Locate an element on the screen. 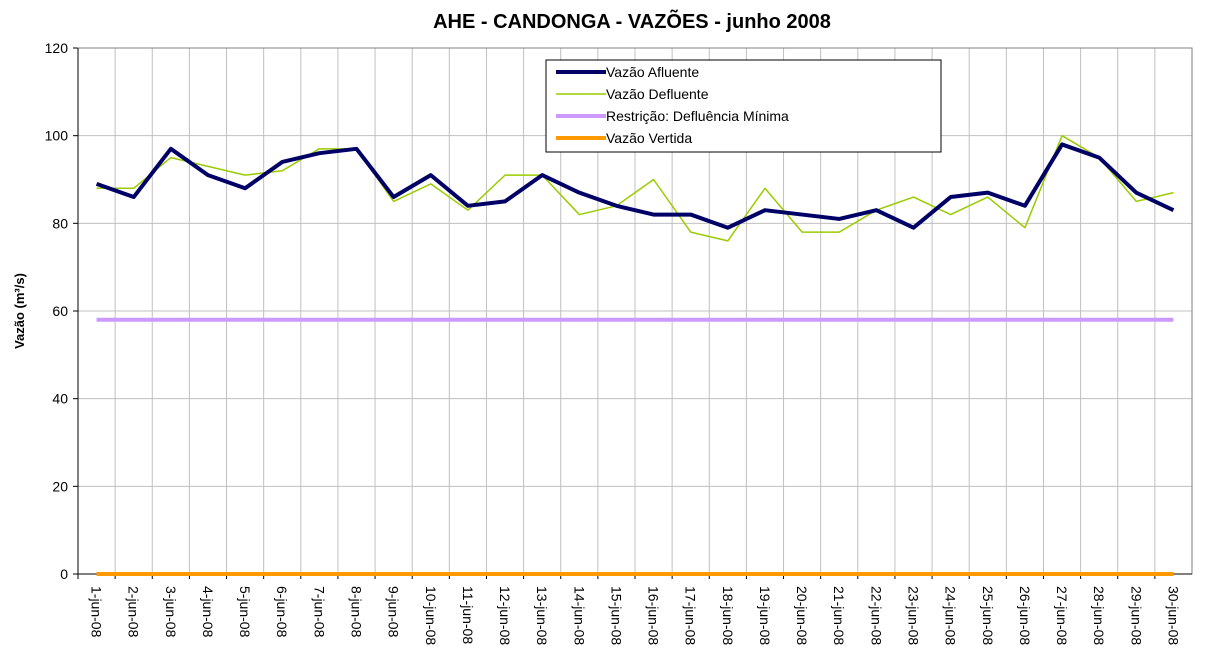  x-tick-label: 5-jun-08 is located at coordinates (245, 612).